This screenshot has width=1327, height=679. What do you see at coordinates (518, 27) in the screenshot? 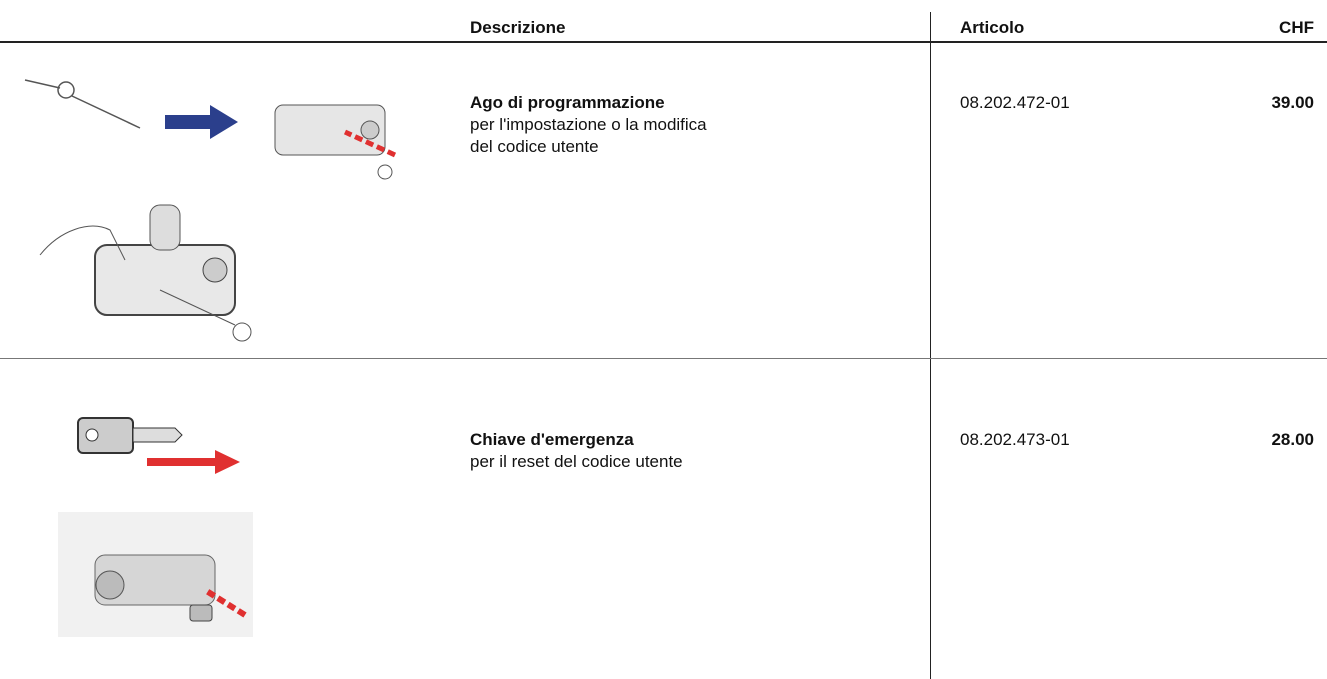
I see `column-header: Descrizione` at bounding box center [518, 27].